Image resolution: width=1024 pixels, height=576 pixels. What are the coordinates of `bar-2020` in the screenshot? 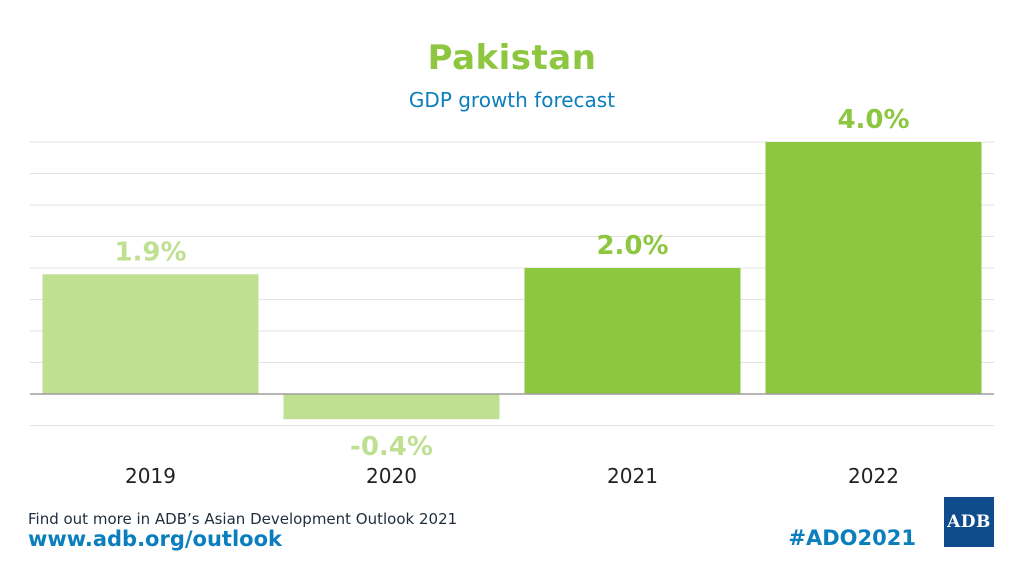 It's located at (391, 407).